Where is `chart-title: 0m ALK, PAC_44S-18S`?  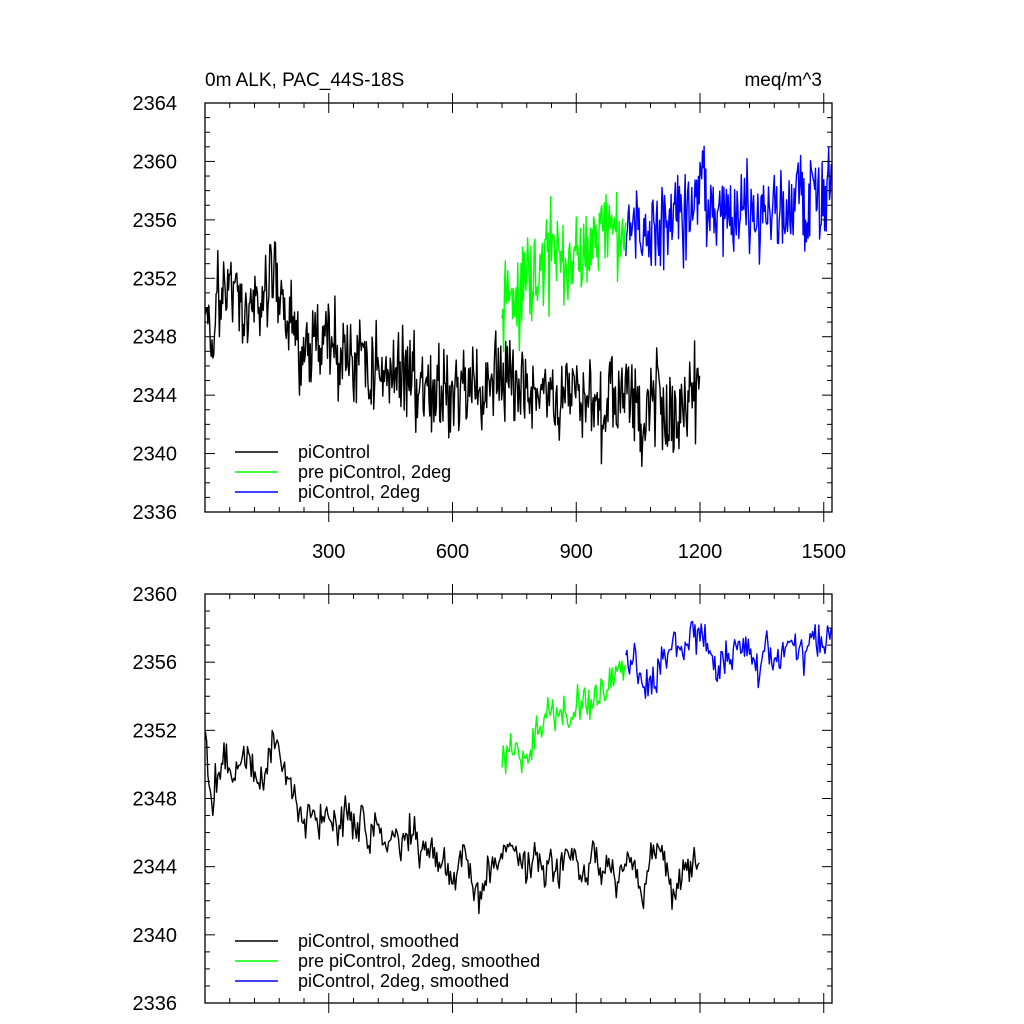
chart-title: 0m ALK, PAC_44S-18S is located at coordinates (304, 80).